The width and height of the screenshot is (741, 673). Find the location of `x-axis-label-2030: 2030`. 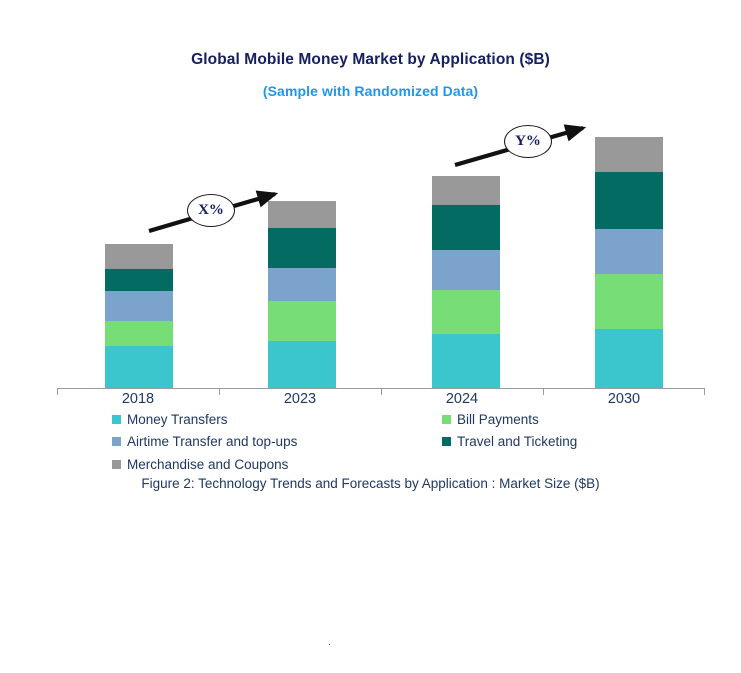

x-axis-label-2030: 2030 is located at coordinates (624, 399).